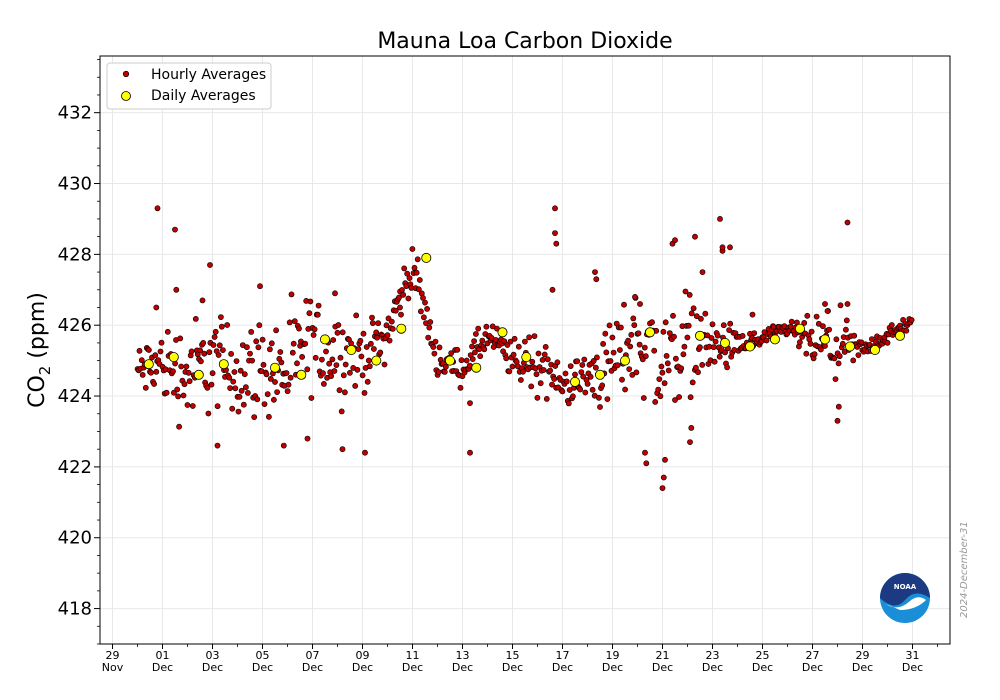 This screenshot has height=700, width=1000. Describe the element at coordinates (208, 75) in the screenshot. I see `legend-hourly-label: Hourly Averages` at that location.